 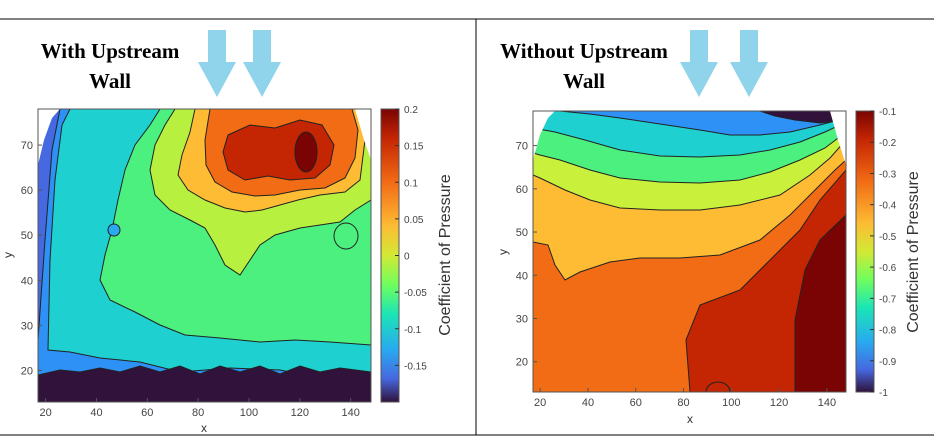 What do you see at coordinates (503, 252) in the screenshot?
I see `right-y-axis-label: y` at bounding box center [503, 252].